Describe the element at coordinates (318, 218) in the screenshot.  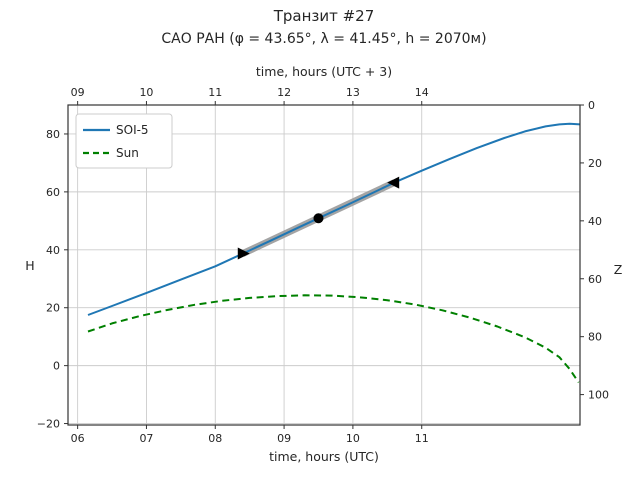
I see `transit-mid-marker` at that location.